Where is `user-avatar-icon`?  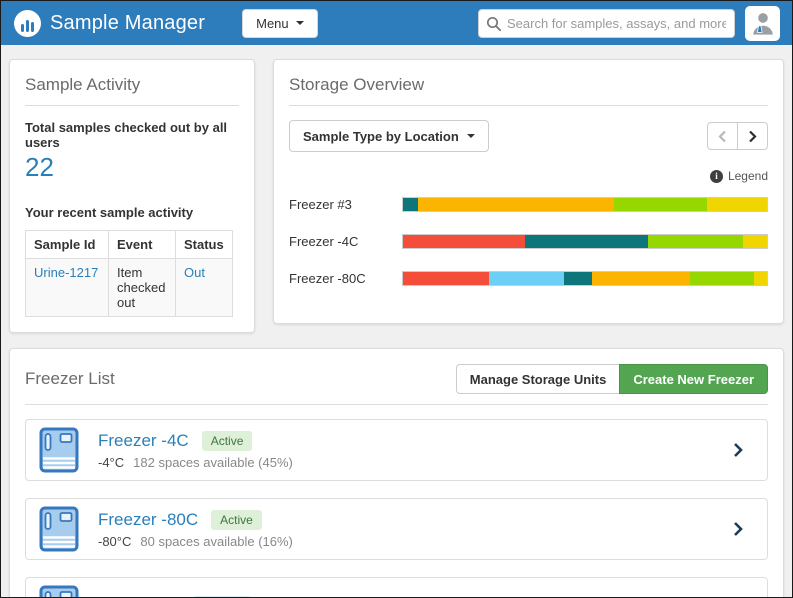 user-avatar-icon is located at coordinates (762, 24).